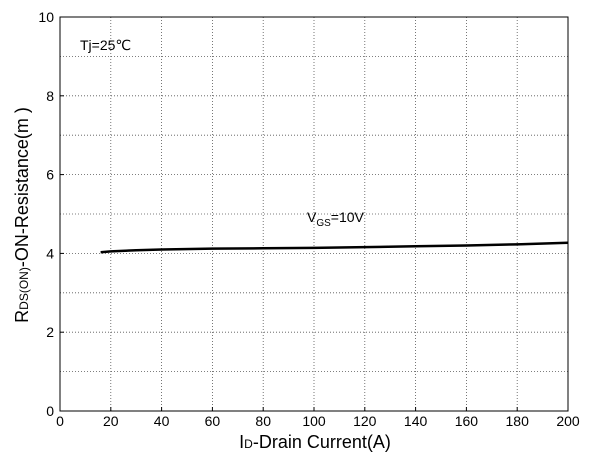  Describe the element at coordinates (162, 421) in the screenshot. I see `x-tick-label: 40` at that location.